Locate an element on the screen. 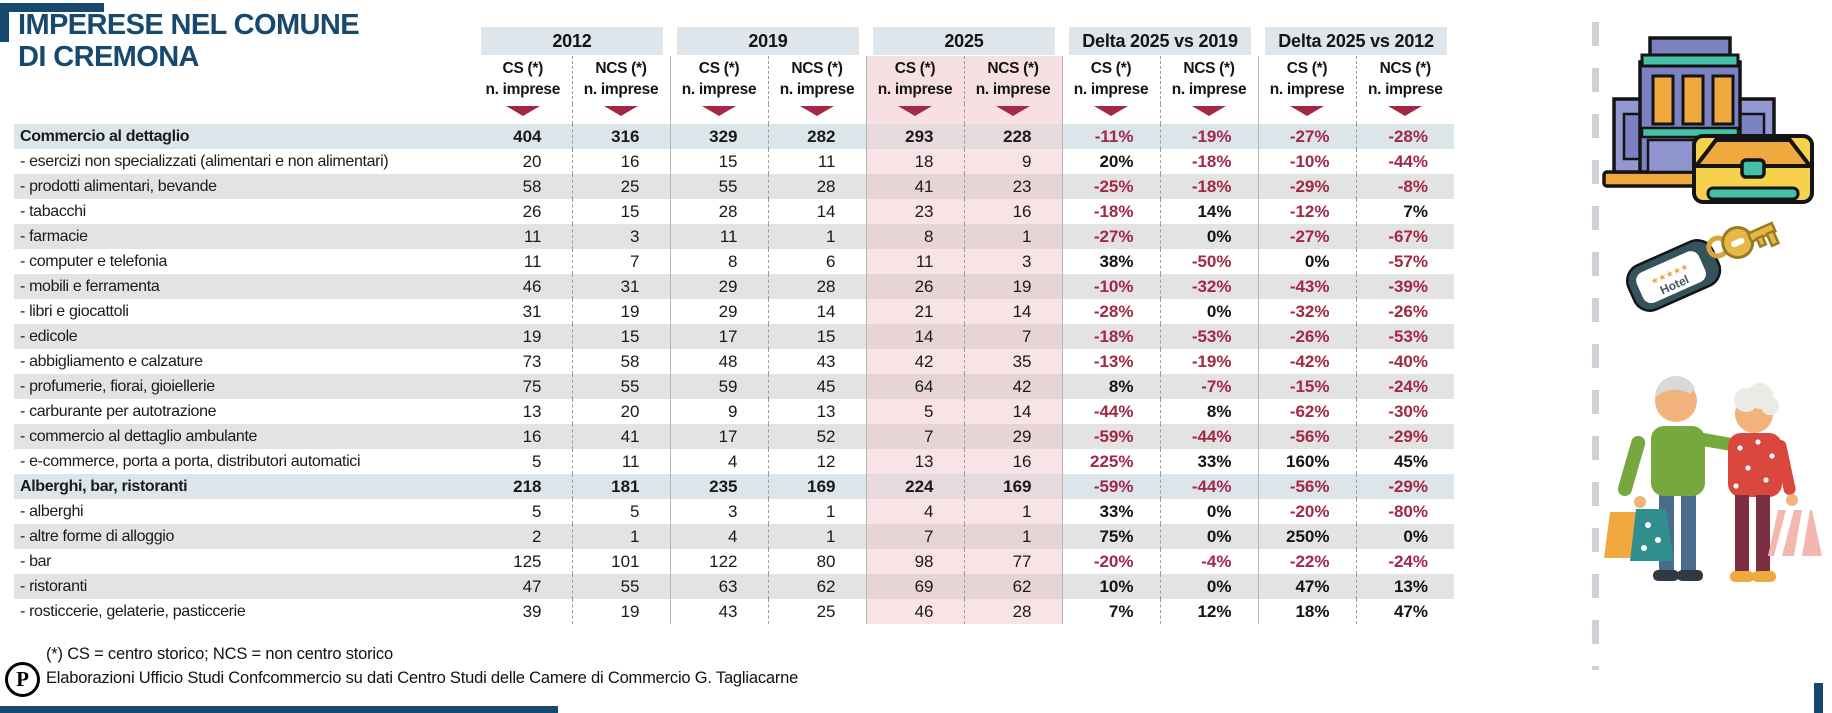  count-cell: 101 is located at coordinates (625, 561).